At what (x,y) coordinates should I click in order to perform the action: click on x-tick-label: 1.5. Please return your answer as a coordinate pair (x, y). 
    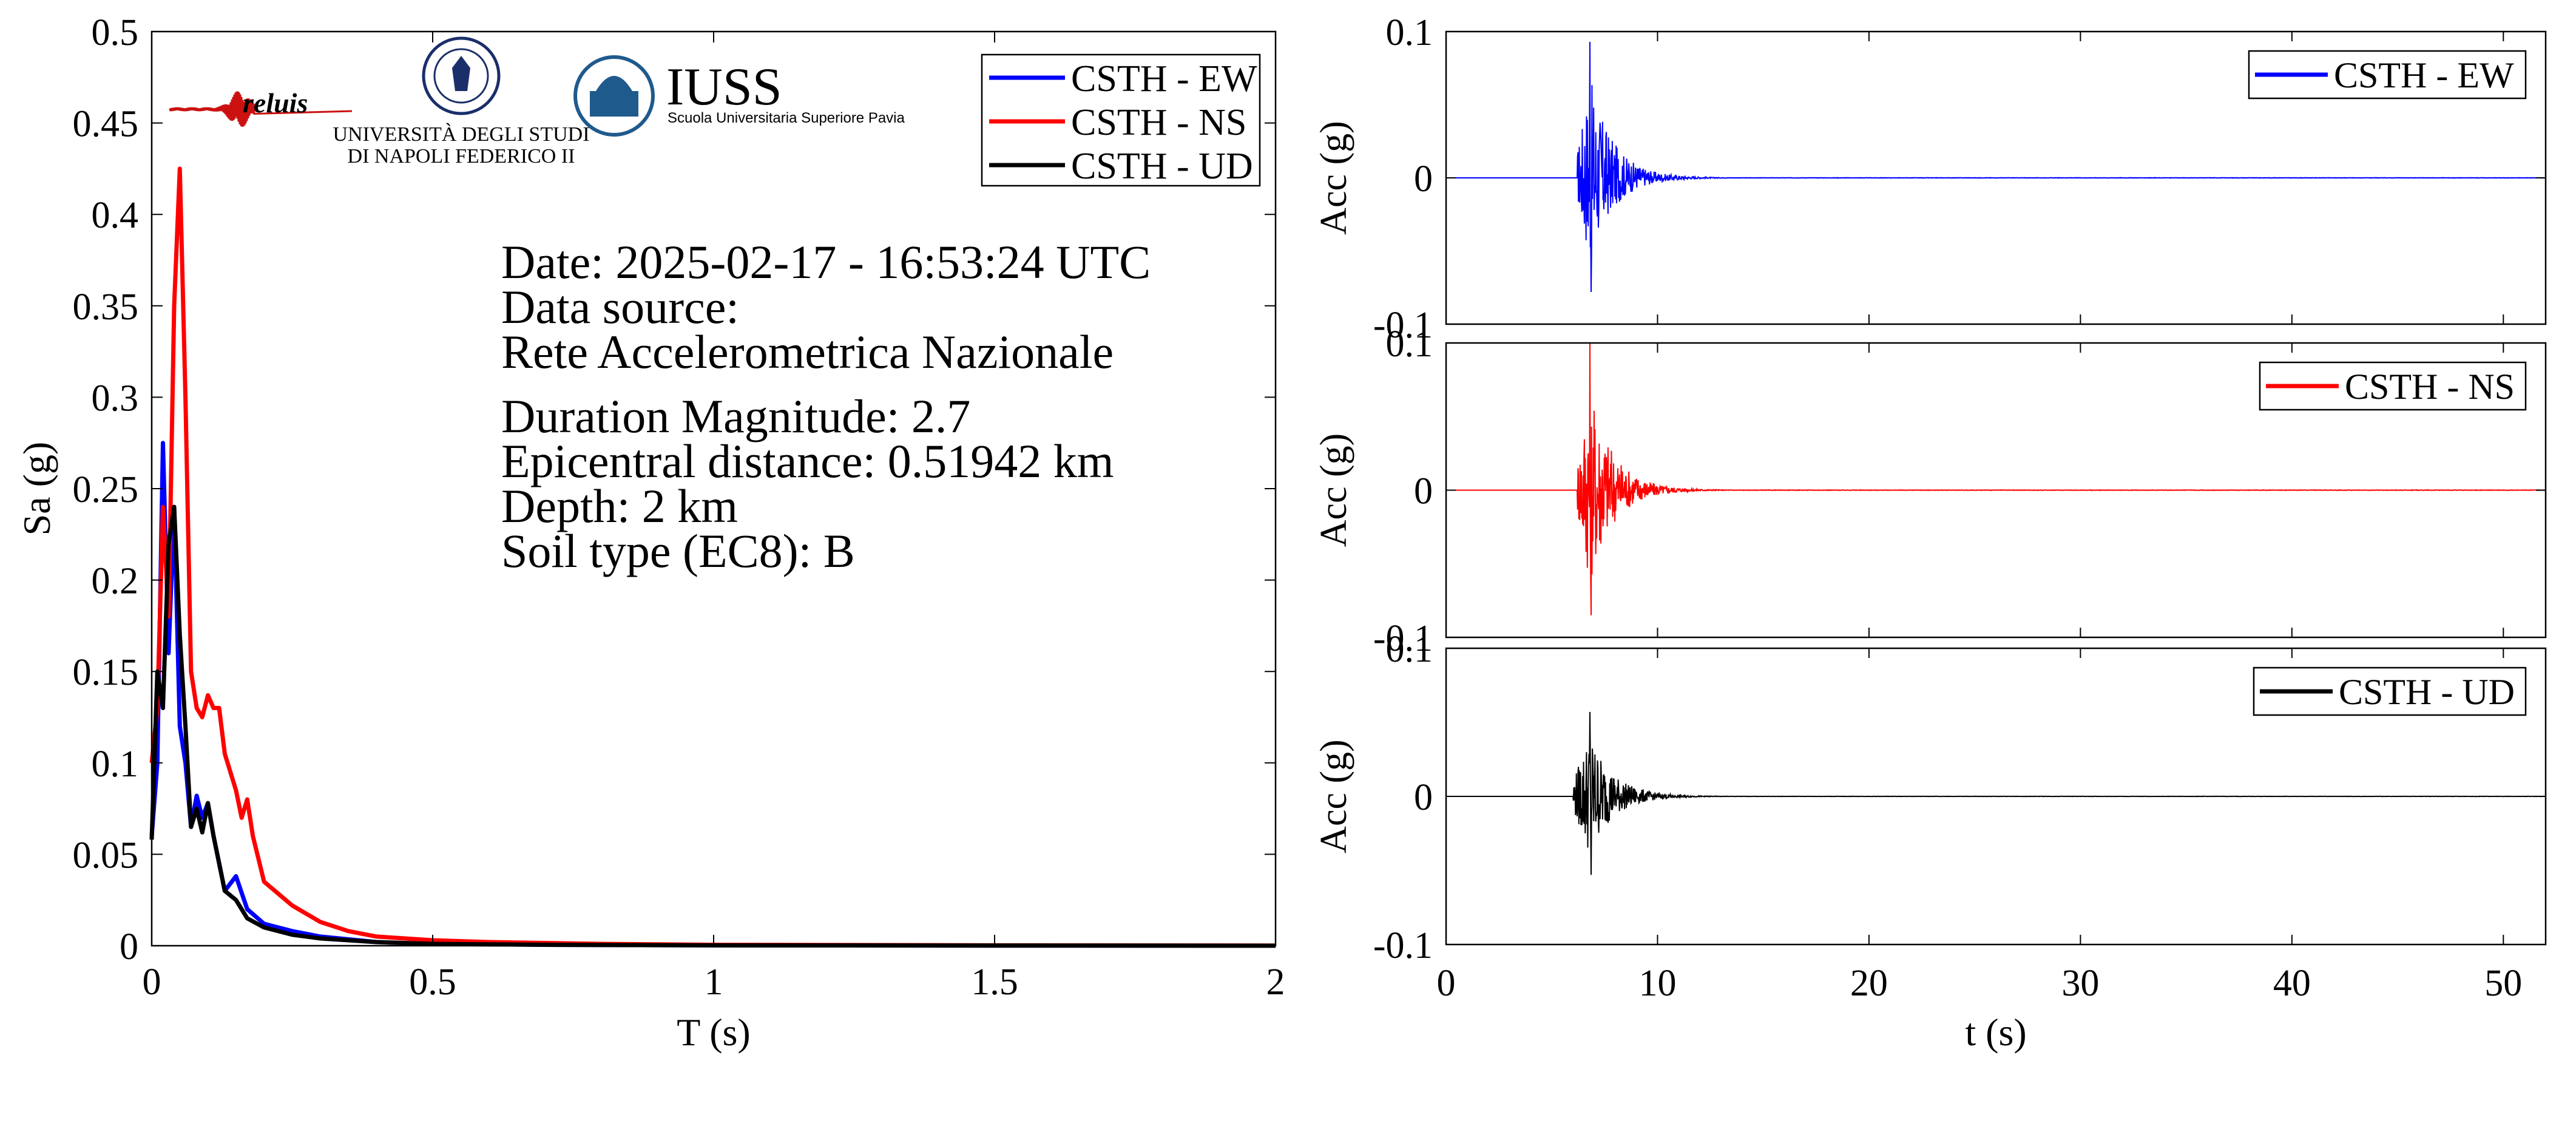
    Looking at the image, I should click on (994, 982).